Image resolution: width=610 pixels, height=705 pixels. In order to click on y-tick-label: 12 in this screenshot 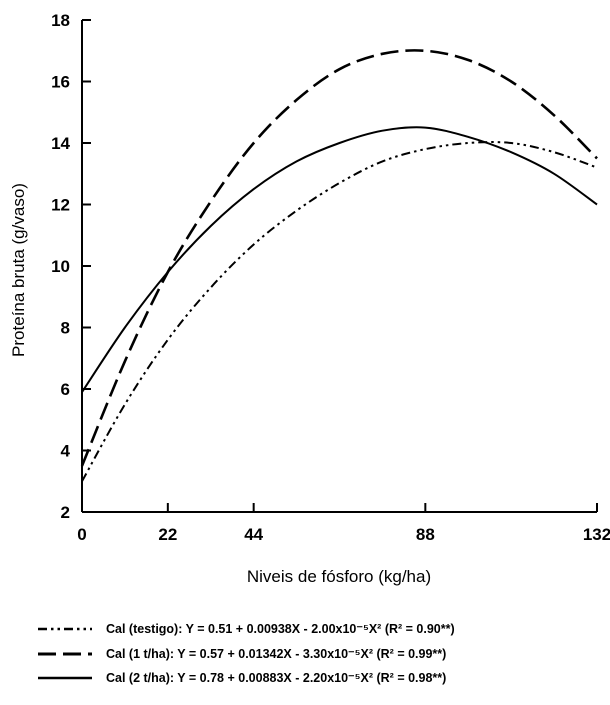, I will do `click(60, 205)`.